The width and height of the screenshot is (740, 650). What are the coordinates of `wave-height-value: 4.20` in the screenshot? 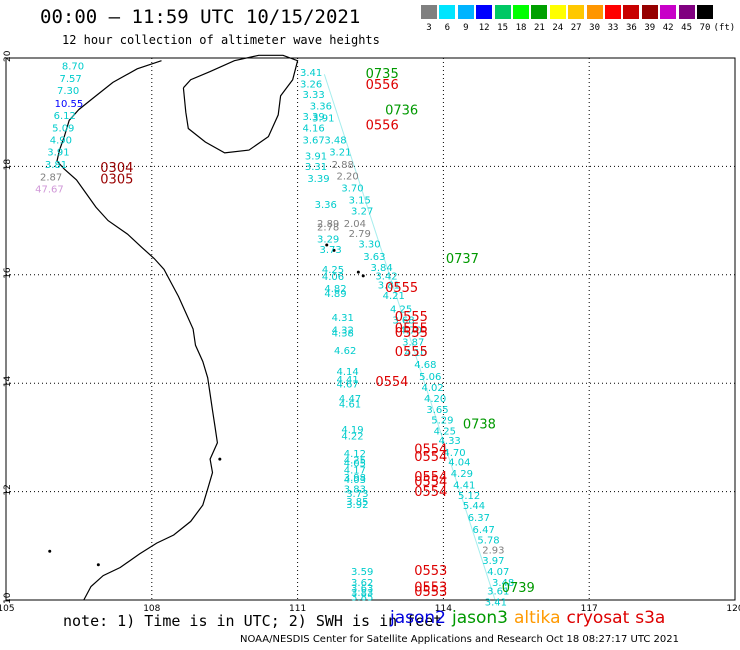 It's located at (435, 399).